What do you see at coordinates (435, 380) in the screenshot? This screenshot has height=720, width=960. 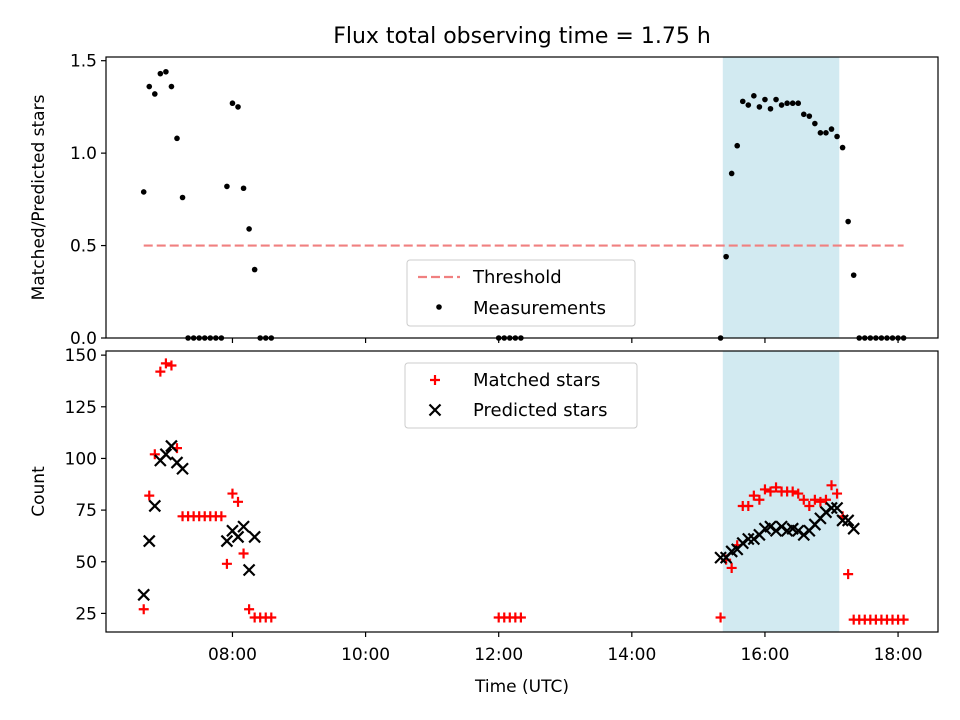 I see `legend-matched-swatch` at bounding box center [435, 380].